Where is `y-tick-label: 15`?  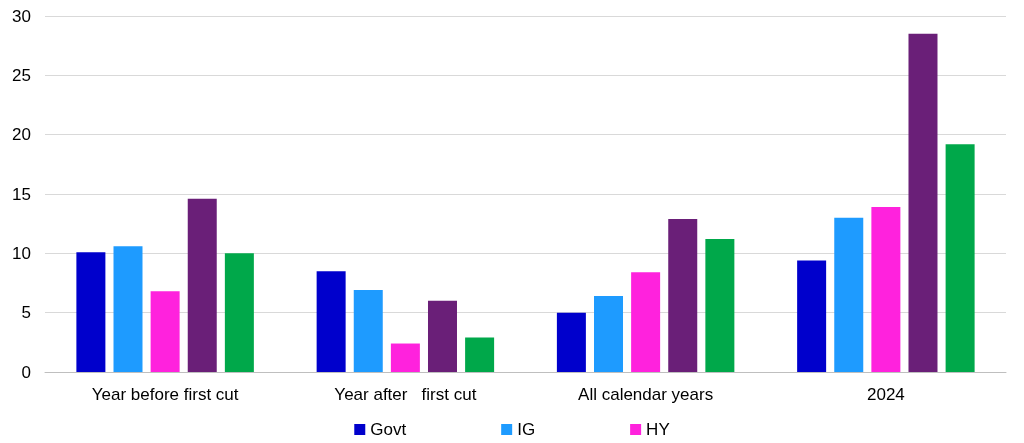 y-tick-label: 15 is located at coordinates (21, 194).